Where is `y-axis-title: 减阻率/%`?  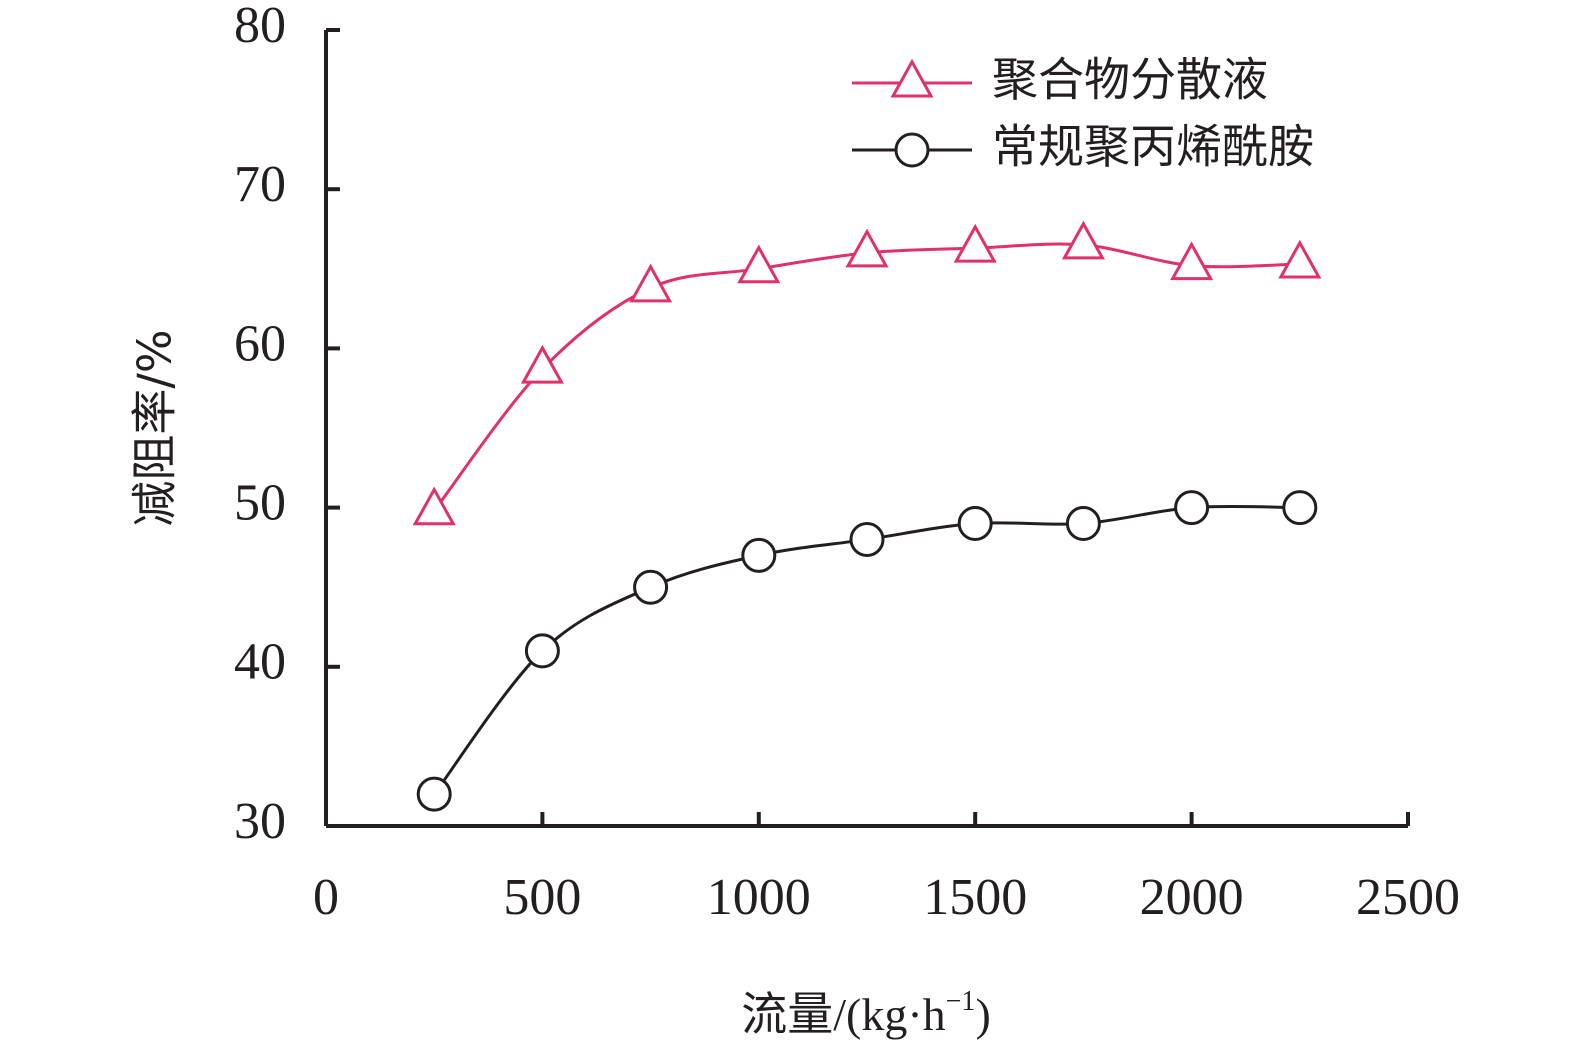 y-axis-title: 减阻率/% is located at coordinates (155, 427).